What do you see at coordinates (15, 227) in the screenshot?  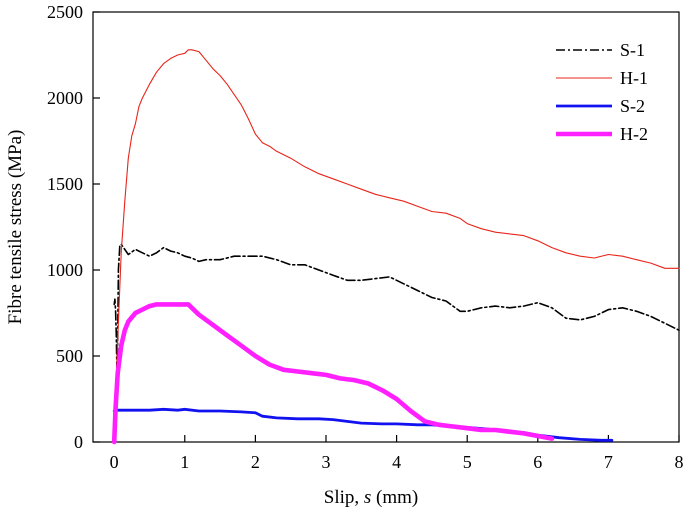 I see `y-axis-label: Fibre tensile stress (MPa)` at bounding box center [15, 227].